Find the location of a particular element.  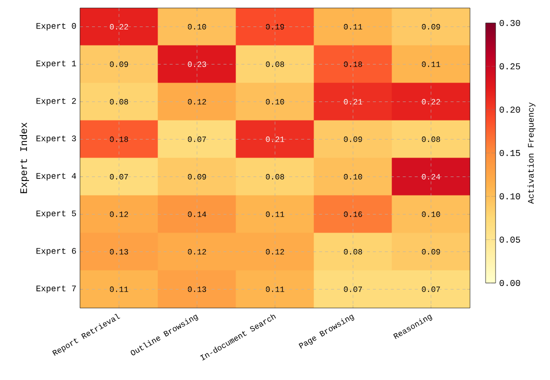

y-tick-label: Expert 0 is located at coordinates (56, 26).